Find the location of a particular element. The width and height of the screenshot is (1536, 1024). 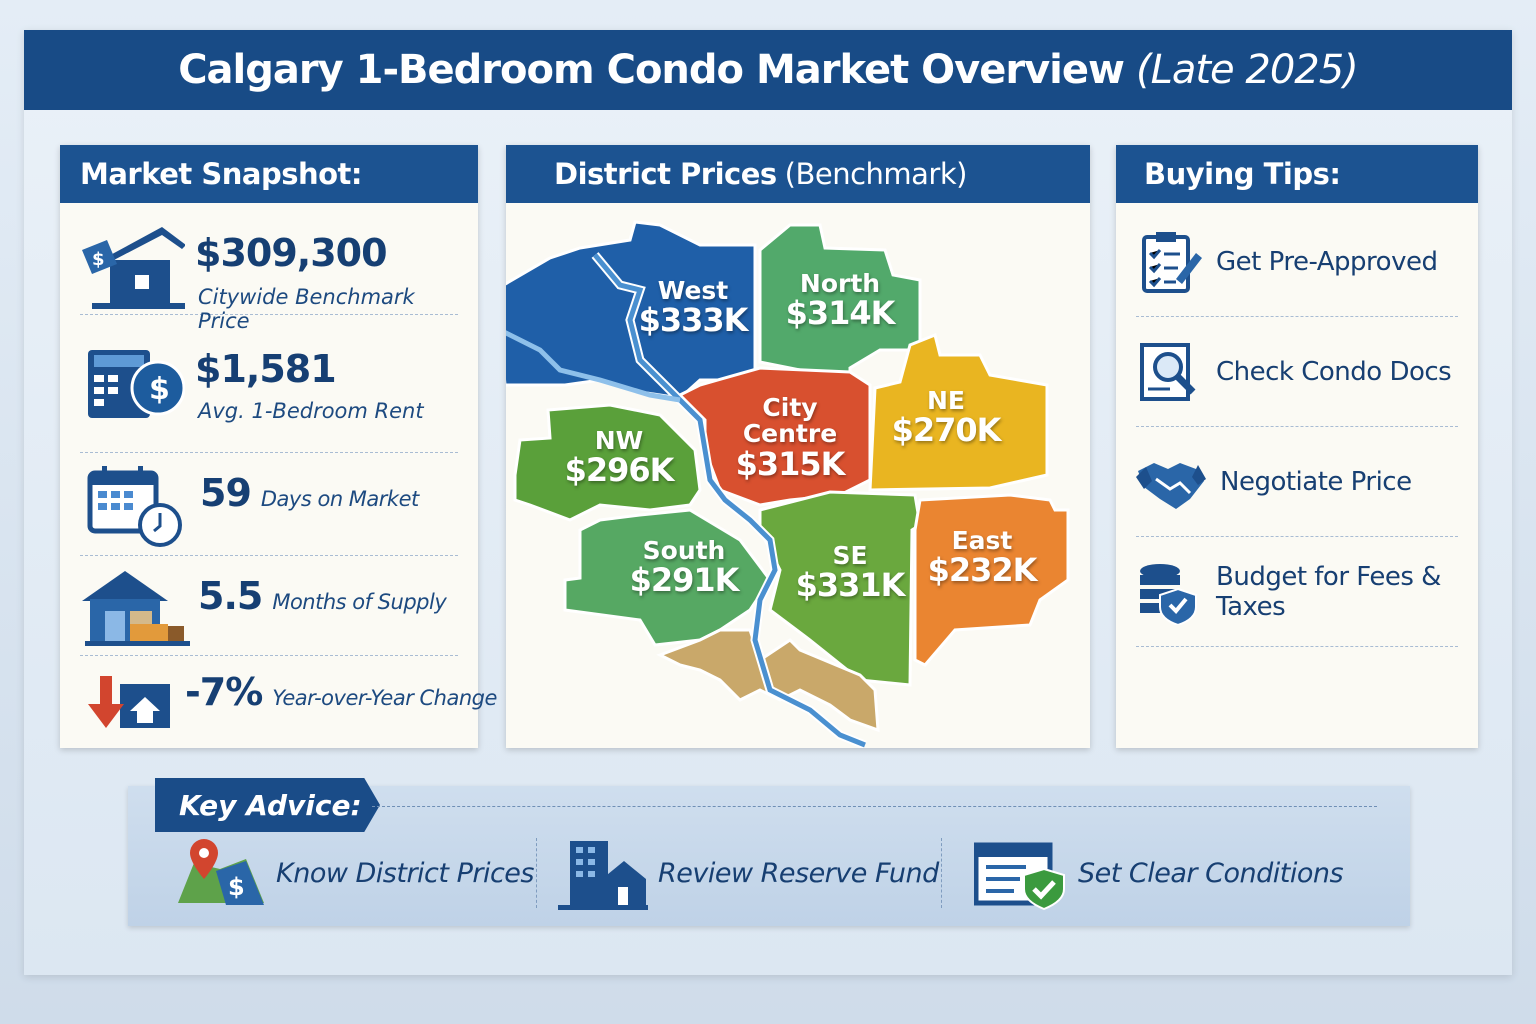

stat-value: 59 is located at coordinates (226, 493).